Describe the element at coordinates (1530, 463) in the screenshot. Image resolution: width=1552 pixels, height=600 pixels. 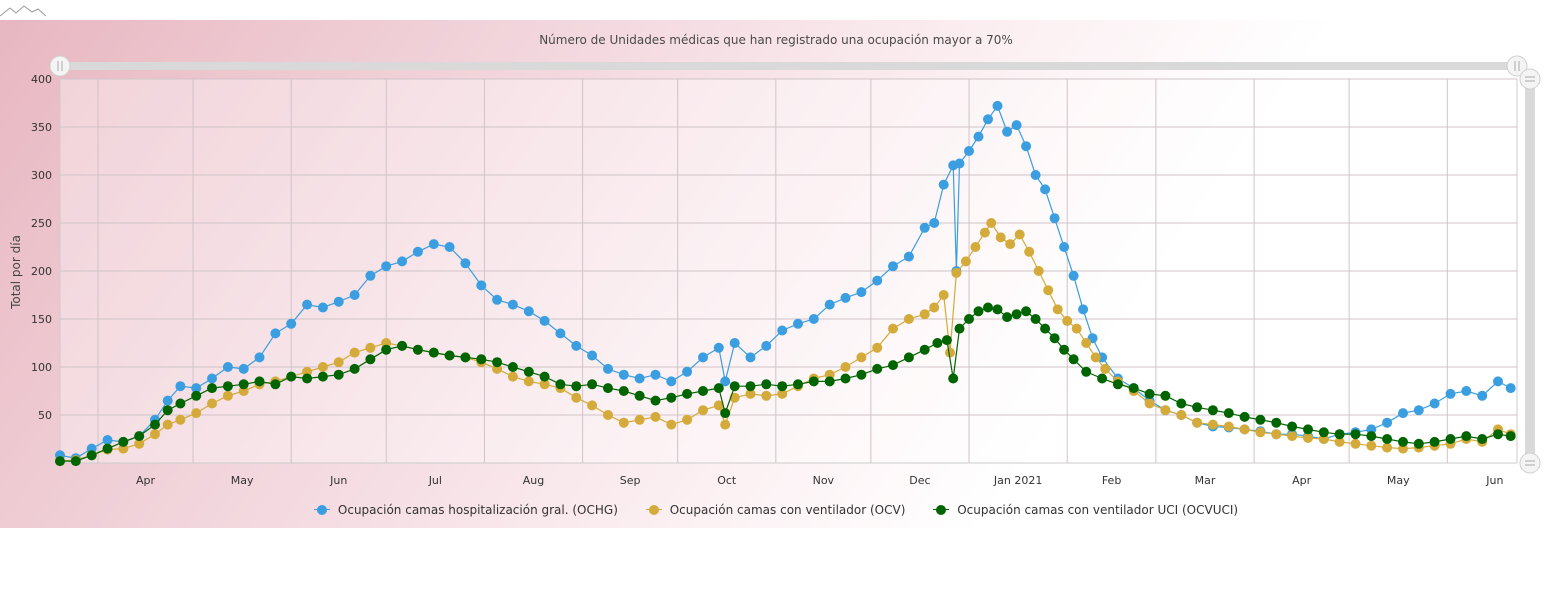
I see `vertical-slider-handle-bottom` at that location.